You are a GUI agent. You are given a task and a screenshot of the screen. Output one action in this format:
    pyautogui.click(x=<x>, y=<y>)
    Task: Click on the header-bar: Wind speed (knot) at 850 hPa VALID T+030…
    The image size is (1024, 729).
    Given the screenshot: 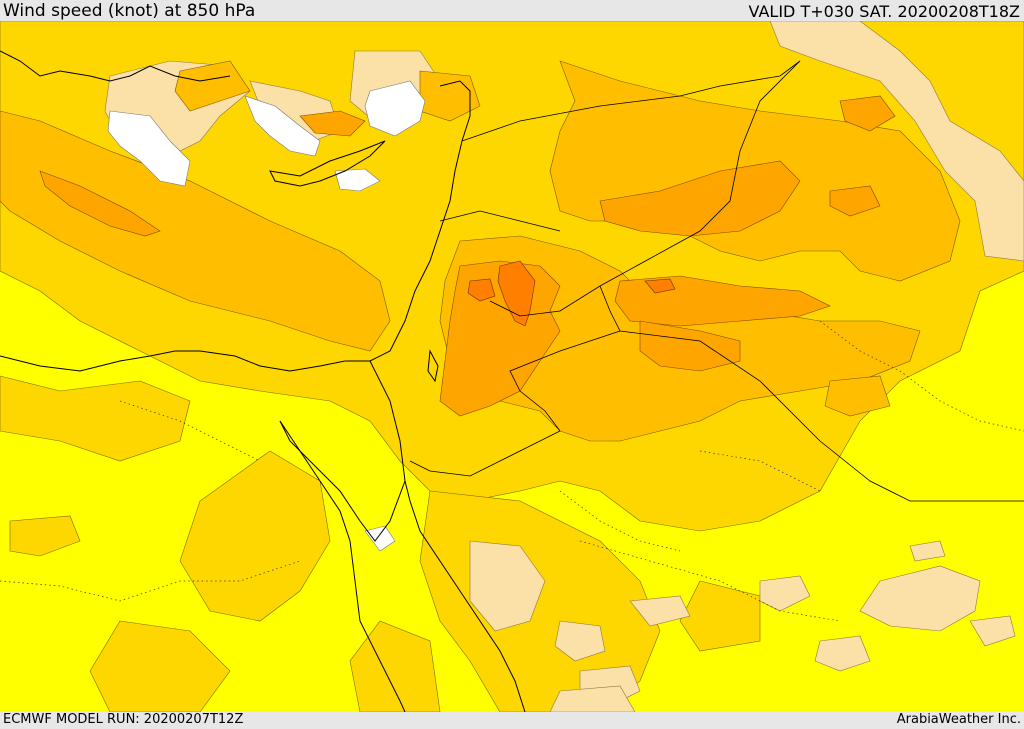 What is the action you would take?
    pyautogui.click(x=512, y=10)
    